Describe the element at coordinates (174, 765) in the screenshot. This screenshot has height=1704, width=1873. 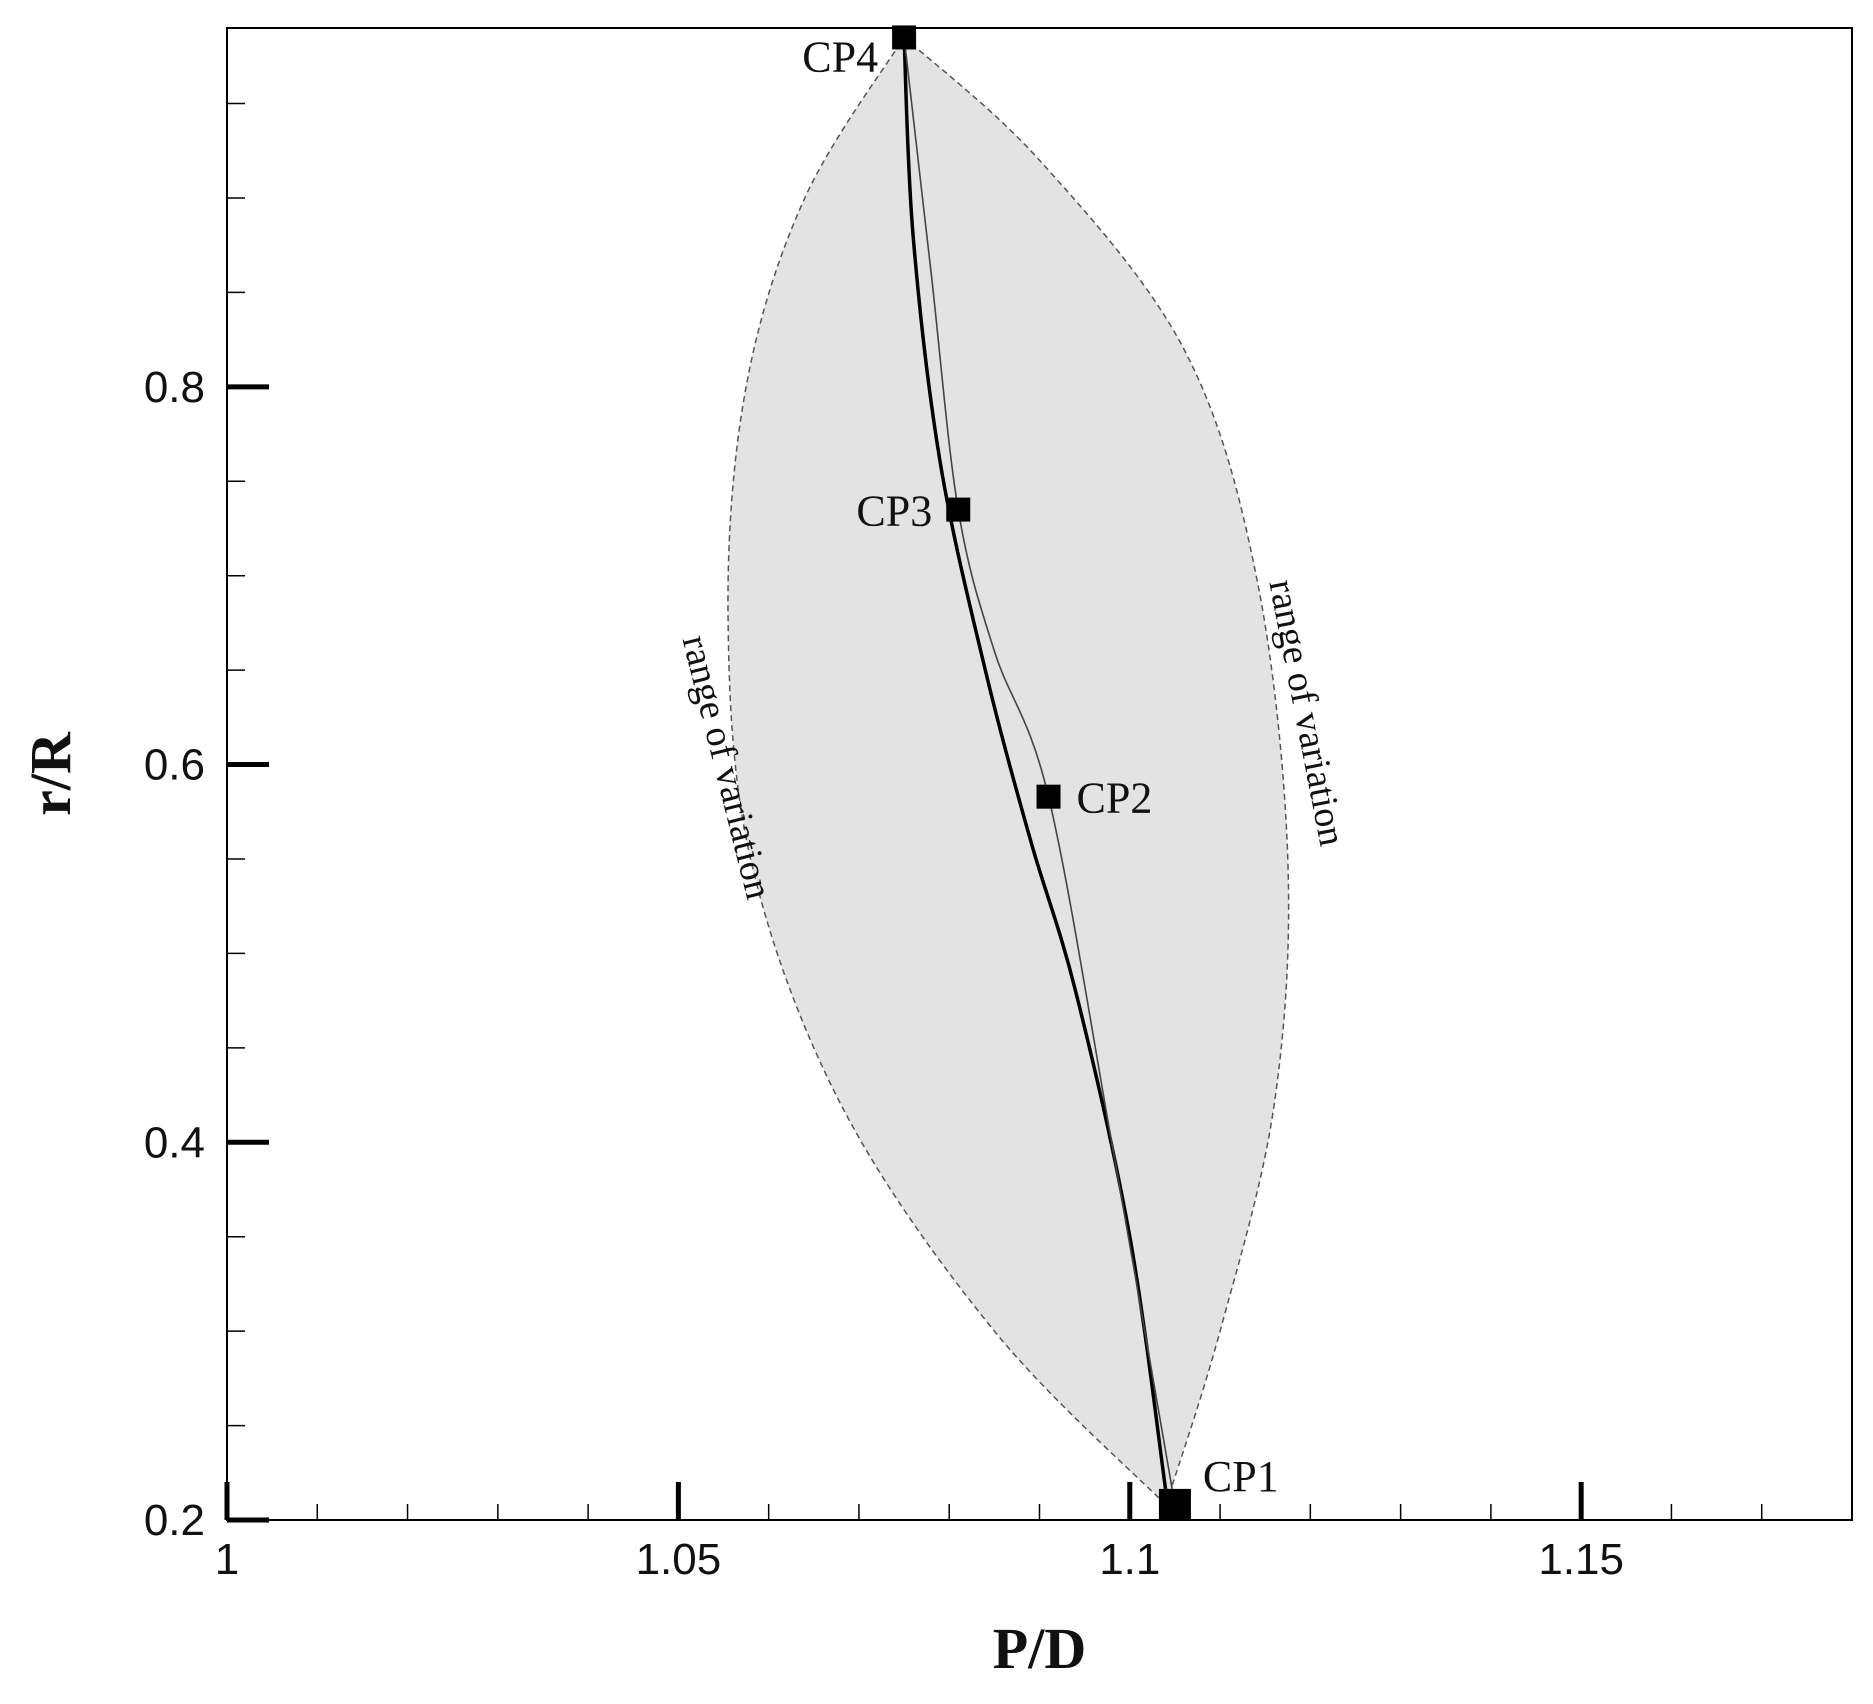
I see `y-tick-label: 0.6` at that location.